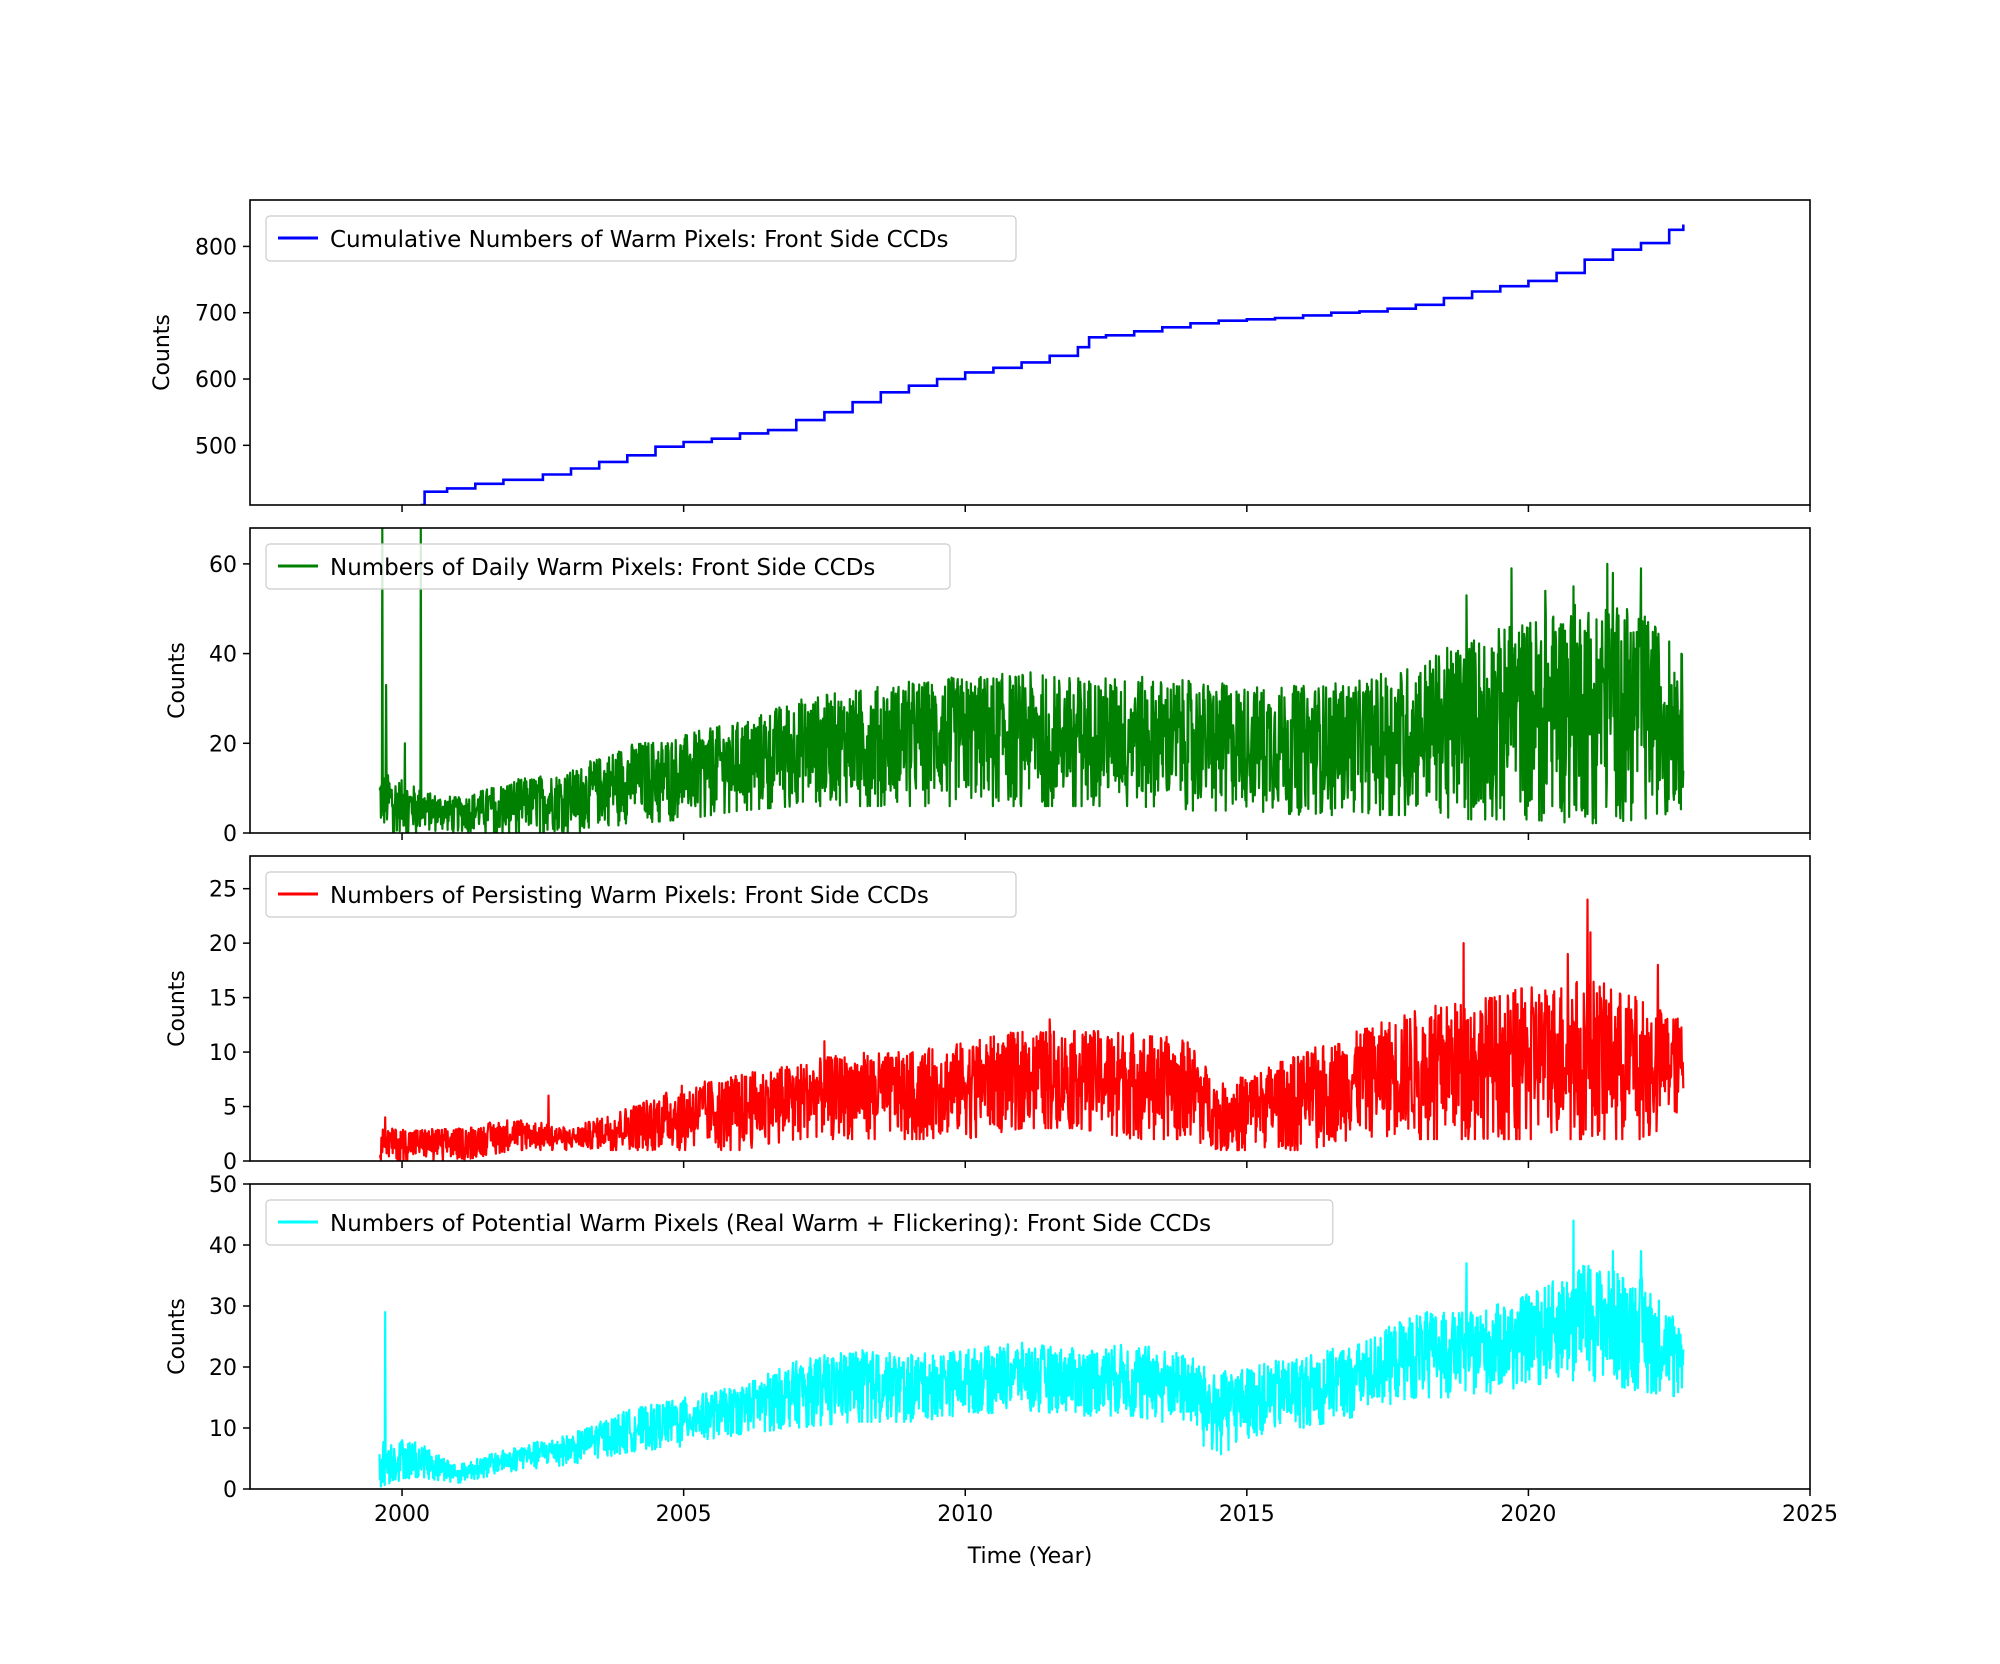 The image size is (2000, 1664). Describe the element at coordinates (216, 446) in the screenshot. I see `y-tick-label: 500` at that location.